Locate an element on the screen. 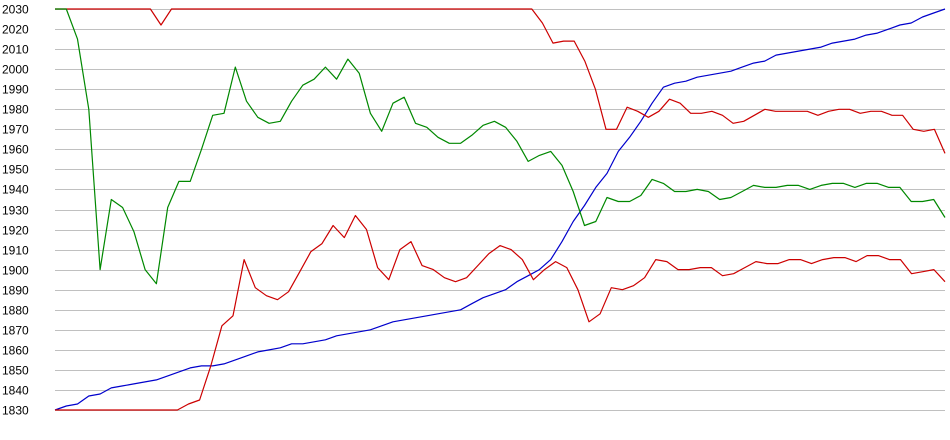 The image size is (950, 440). y-tick-label: 1940 is located at coordinates (15, 190).